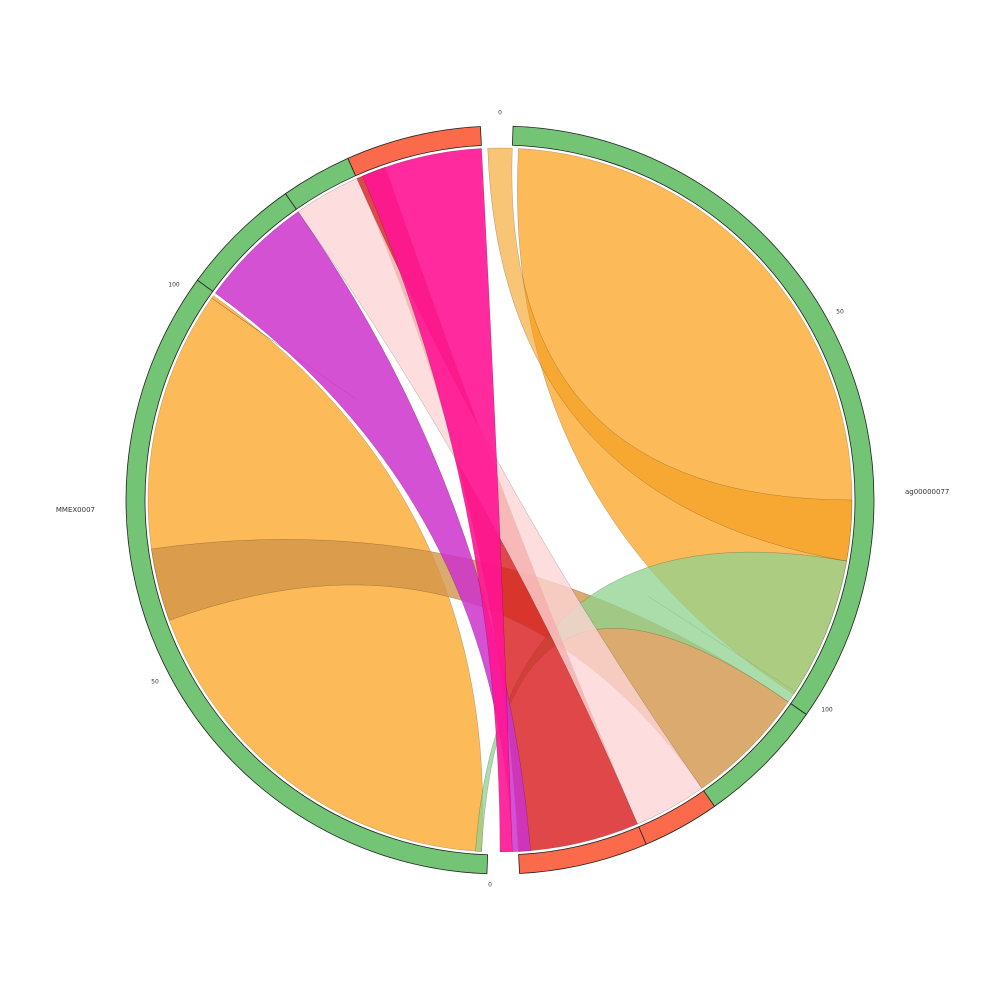  What do you see at coordinates (75, 510) in the screenshot?
I see `sector-label: MMEX0007` at bounding box center [75, 510].